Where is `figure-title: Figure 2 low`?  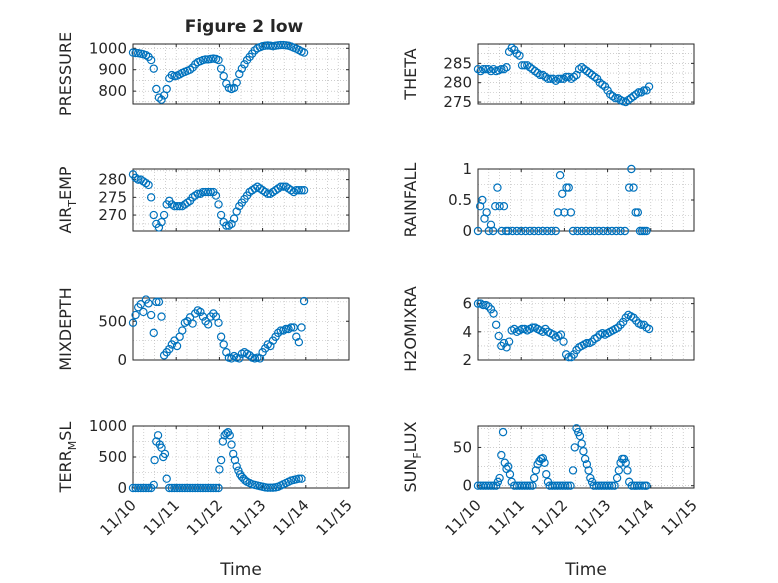 figure-title: Figure 2 low is located at coordinates (244, 27).